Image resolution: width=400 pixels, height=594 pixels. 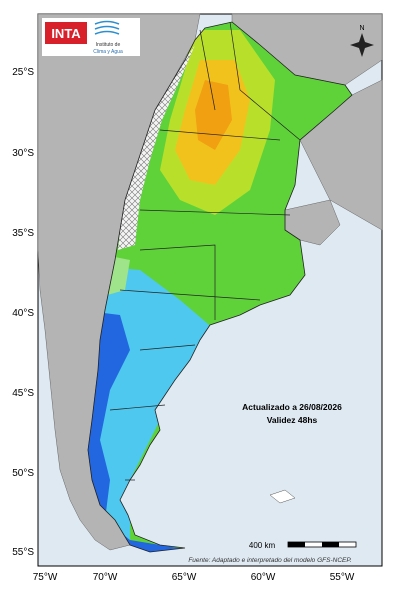 What do you see at coordinates (156, 147) in the screenshot?
I see `no-data-area` at bounding box center [156, 147].